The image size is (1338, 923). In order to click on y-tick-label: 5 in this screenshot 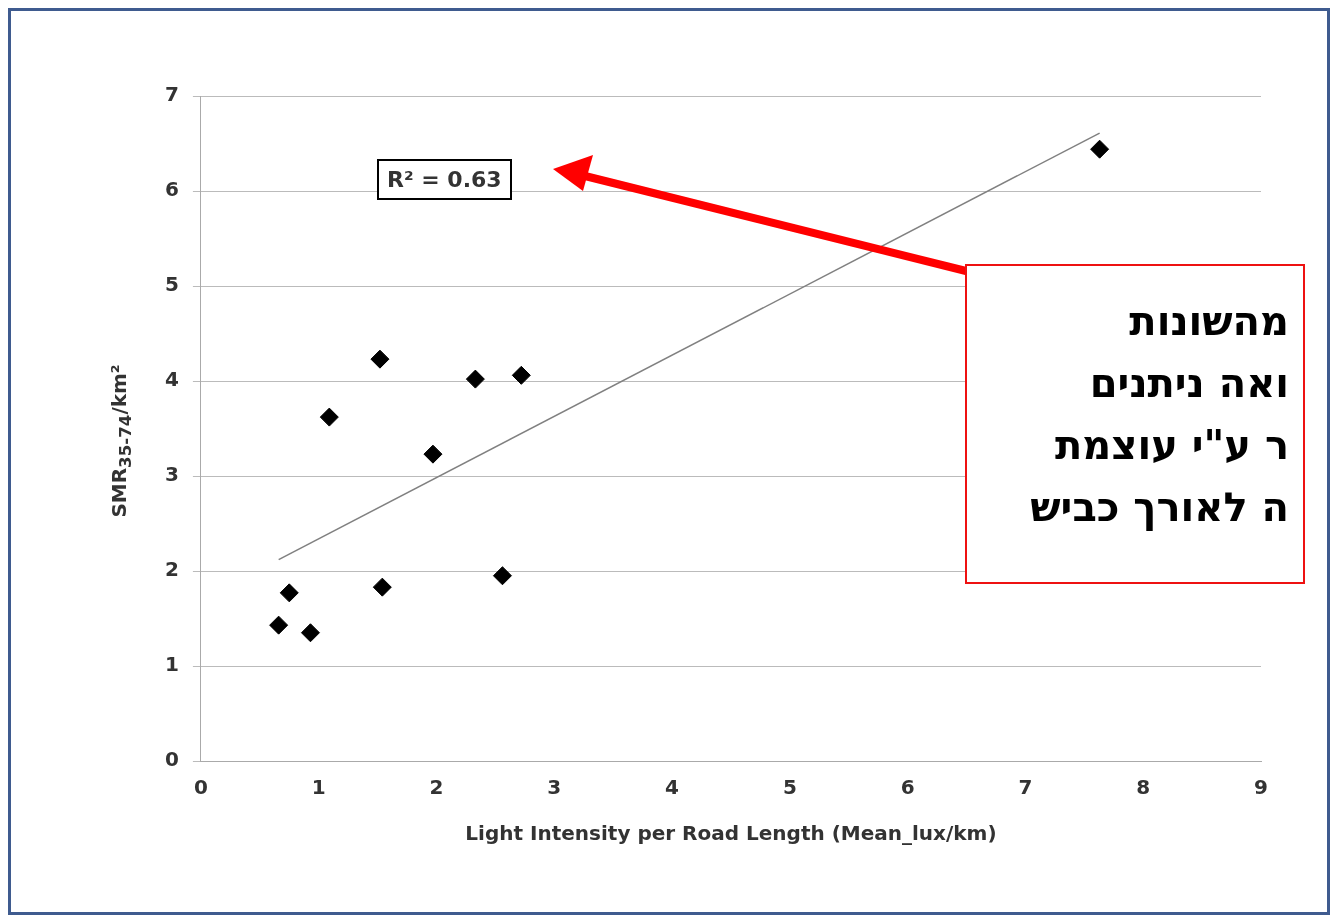, I will do `click(171, 284)`.